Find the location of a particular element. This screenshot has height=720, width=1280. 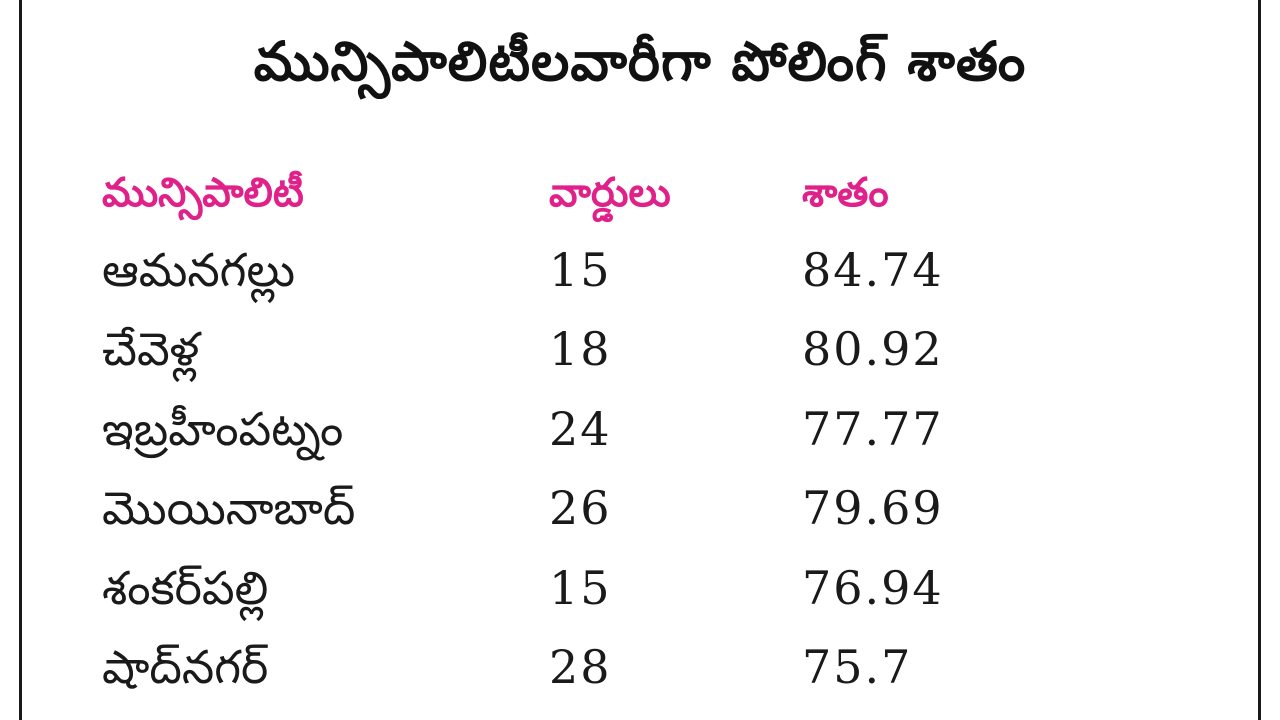

header-percent: శాతం is located at coordinates (845, 193).